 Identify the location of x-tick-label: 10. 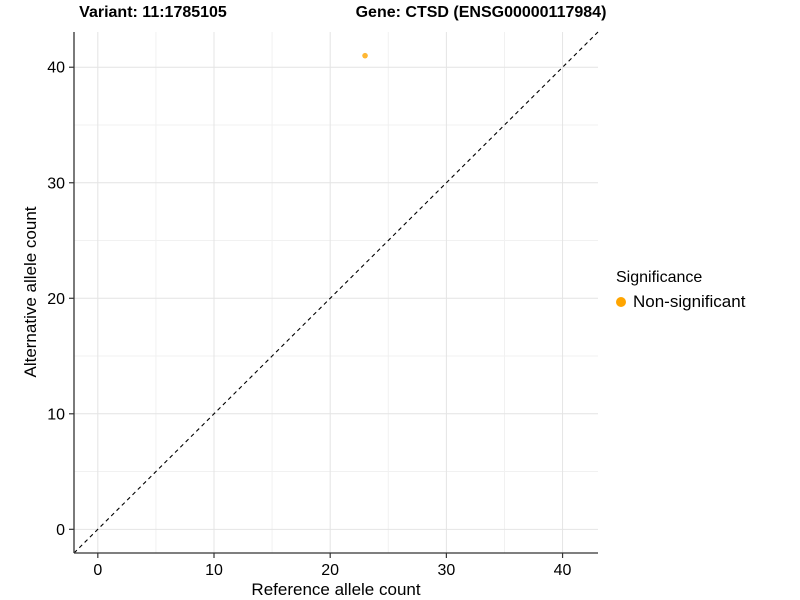
(214, 570).